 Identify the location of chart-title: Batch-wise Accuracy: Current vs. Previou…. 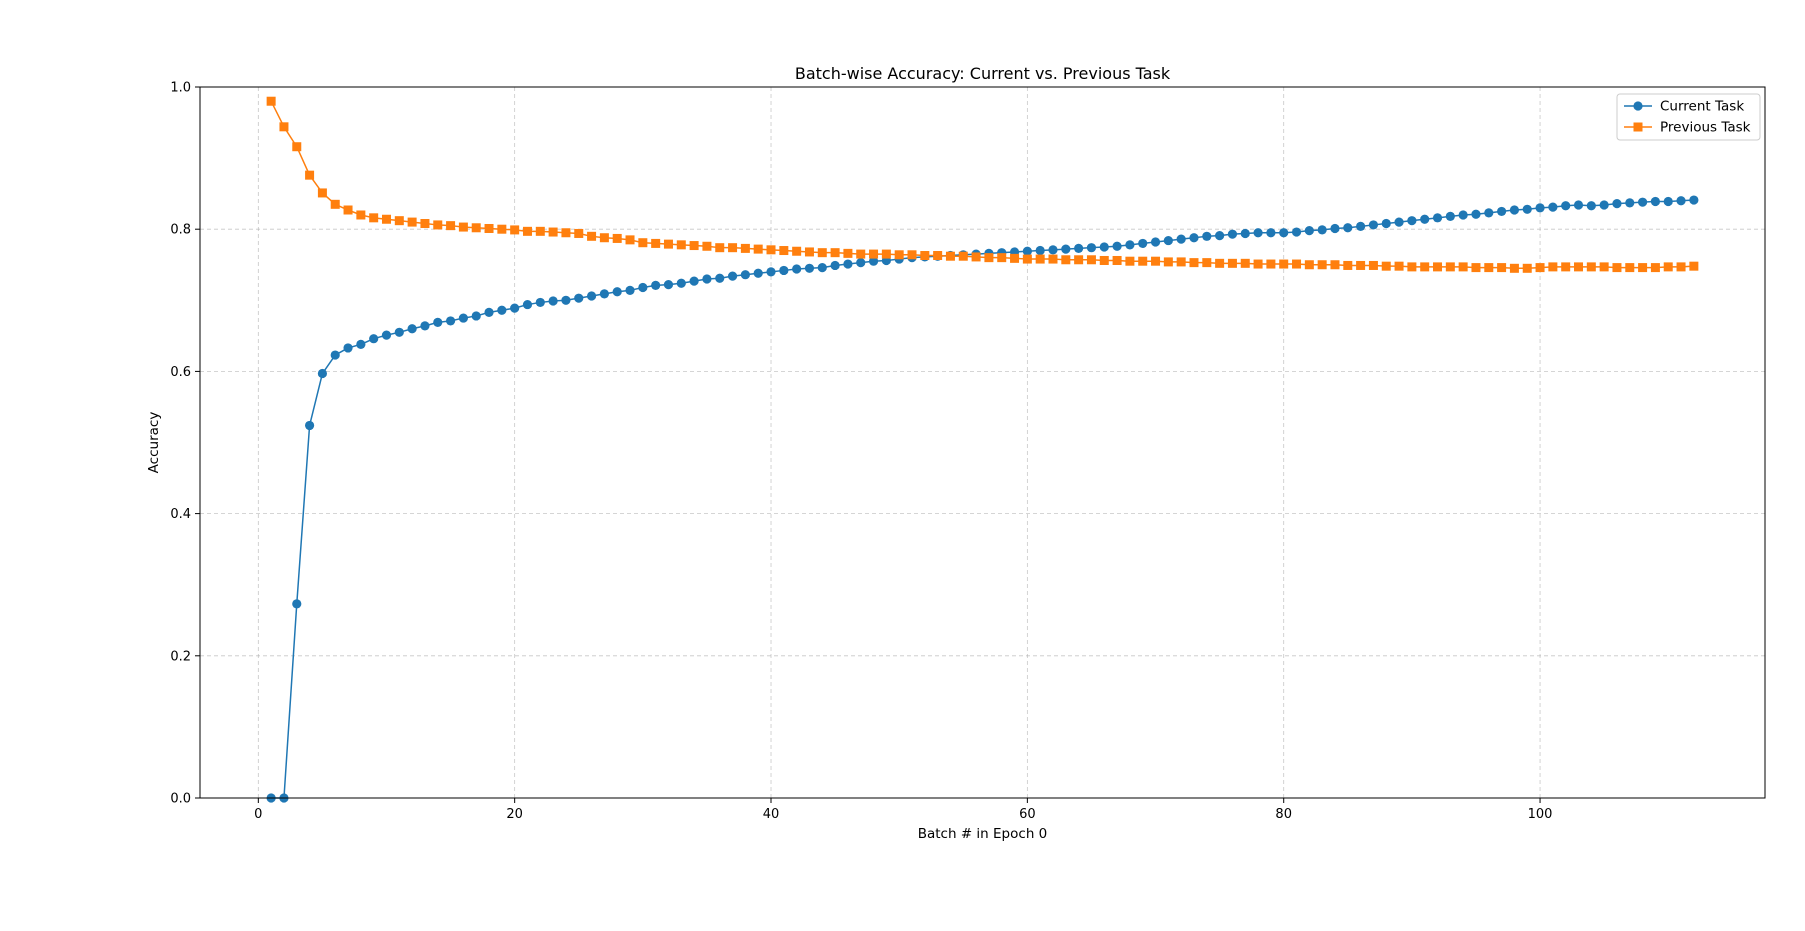
(983, 73).